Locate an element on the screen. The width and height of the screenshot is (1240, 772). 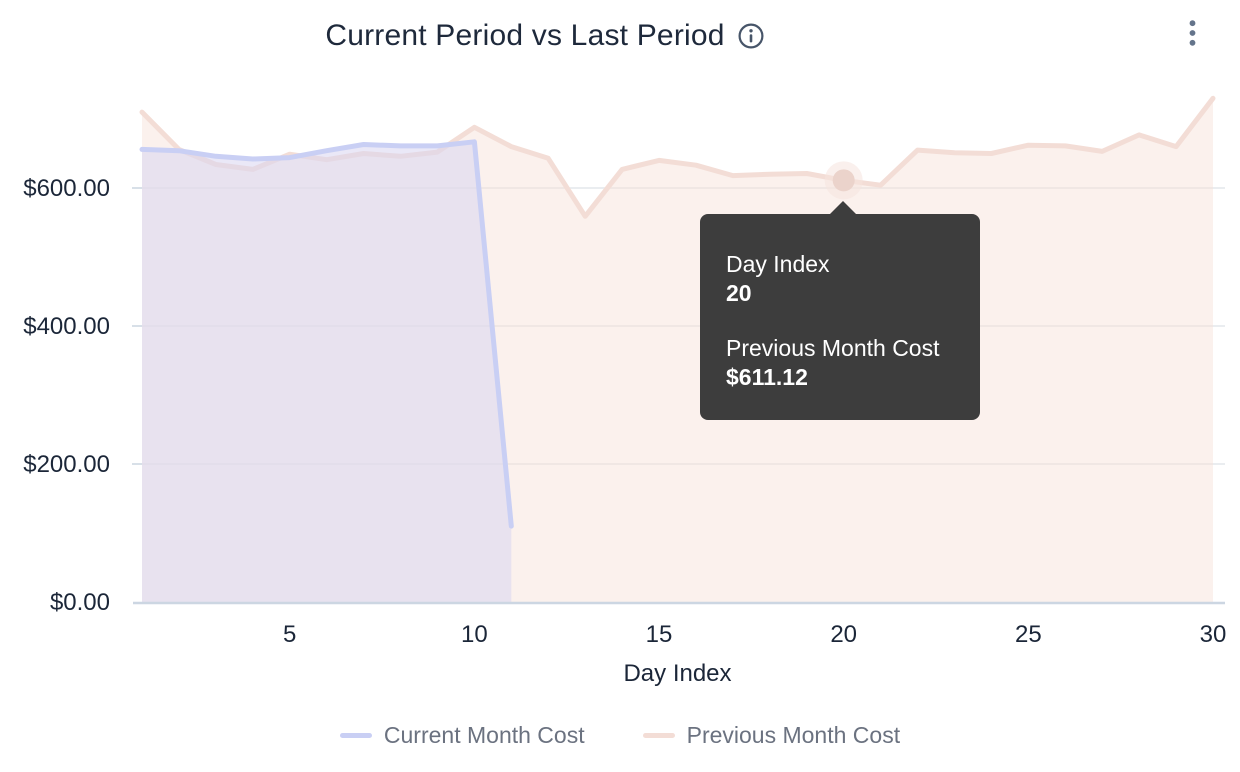
x-axis-tick-label: 15 is located at coordinates (659, 634).